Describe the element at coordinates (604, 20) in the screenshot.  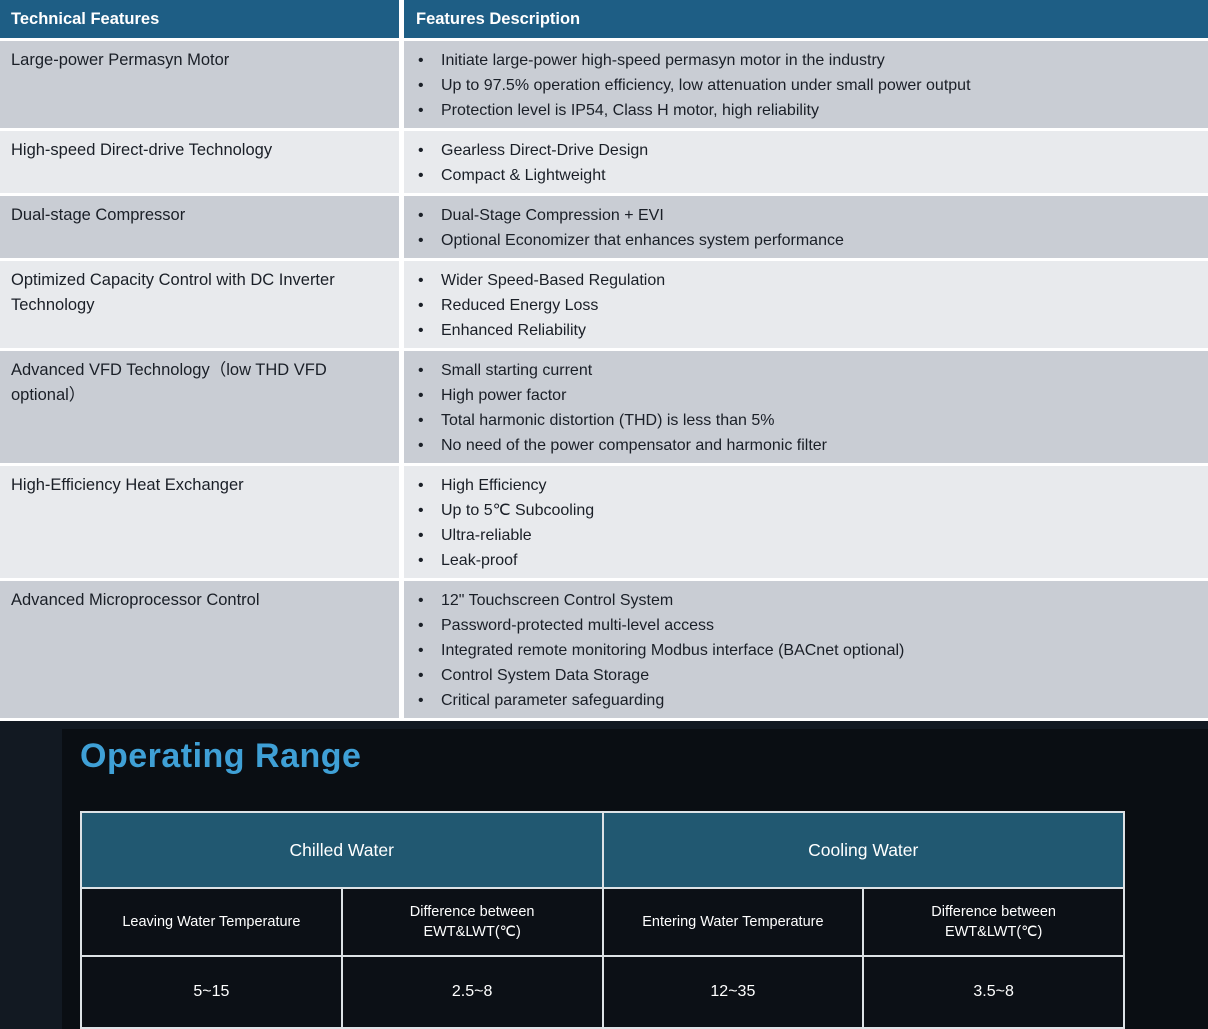
I see `features-table-header: Technical Features Features Description` at that location.